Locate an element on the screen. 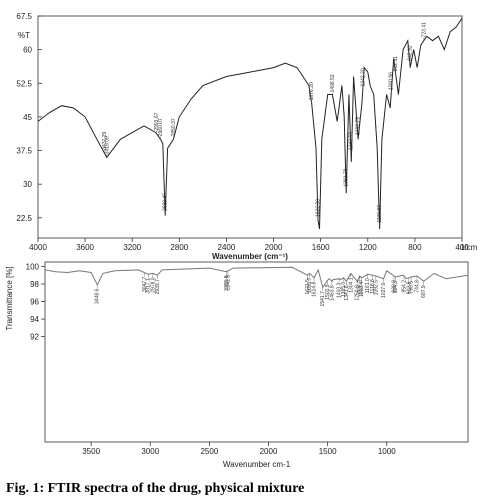 The width and height of the screenshot is (493, 501). peak-label: 2993.67 is located at coordinates (157, 121).